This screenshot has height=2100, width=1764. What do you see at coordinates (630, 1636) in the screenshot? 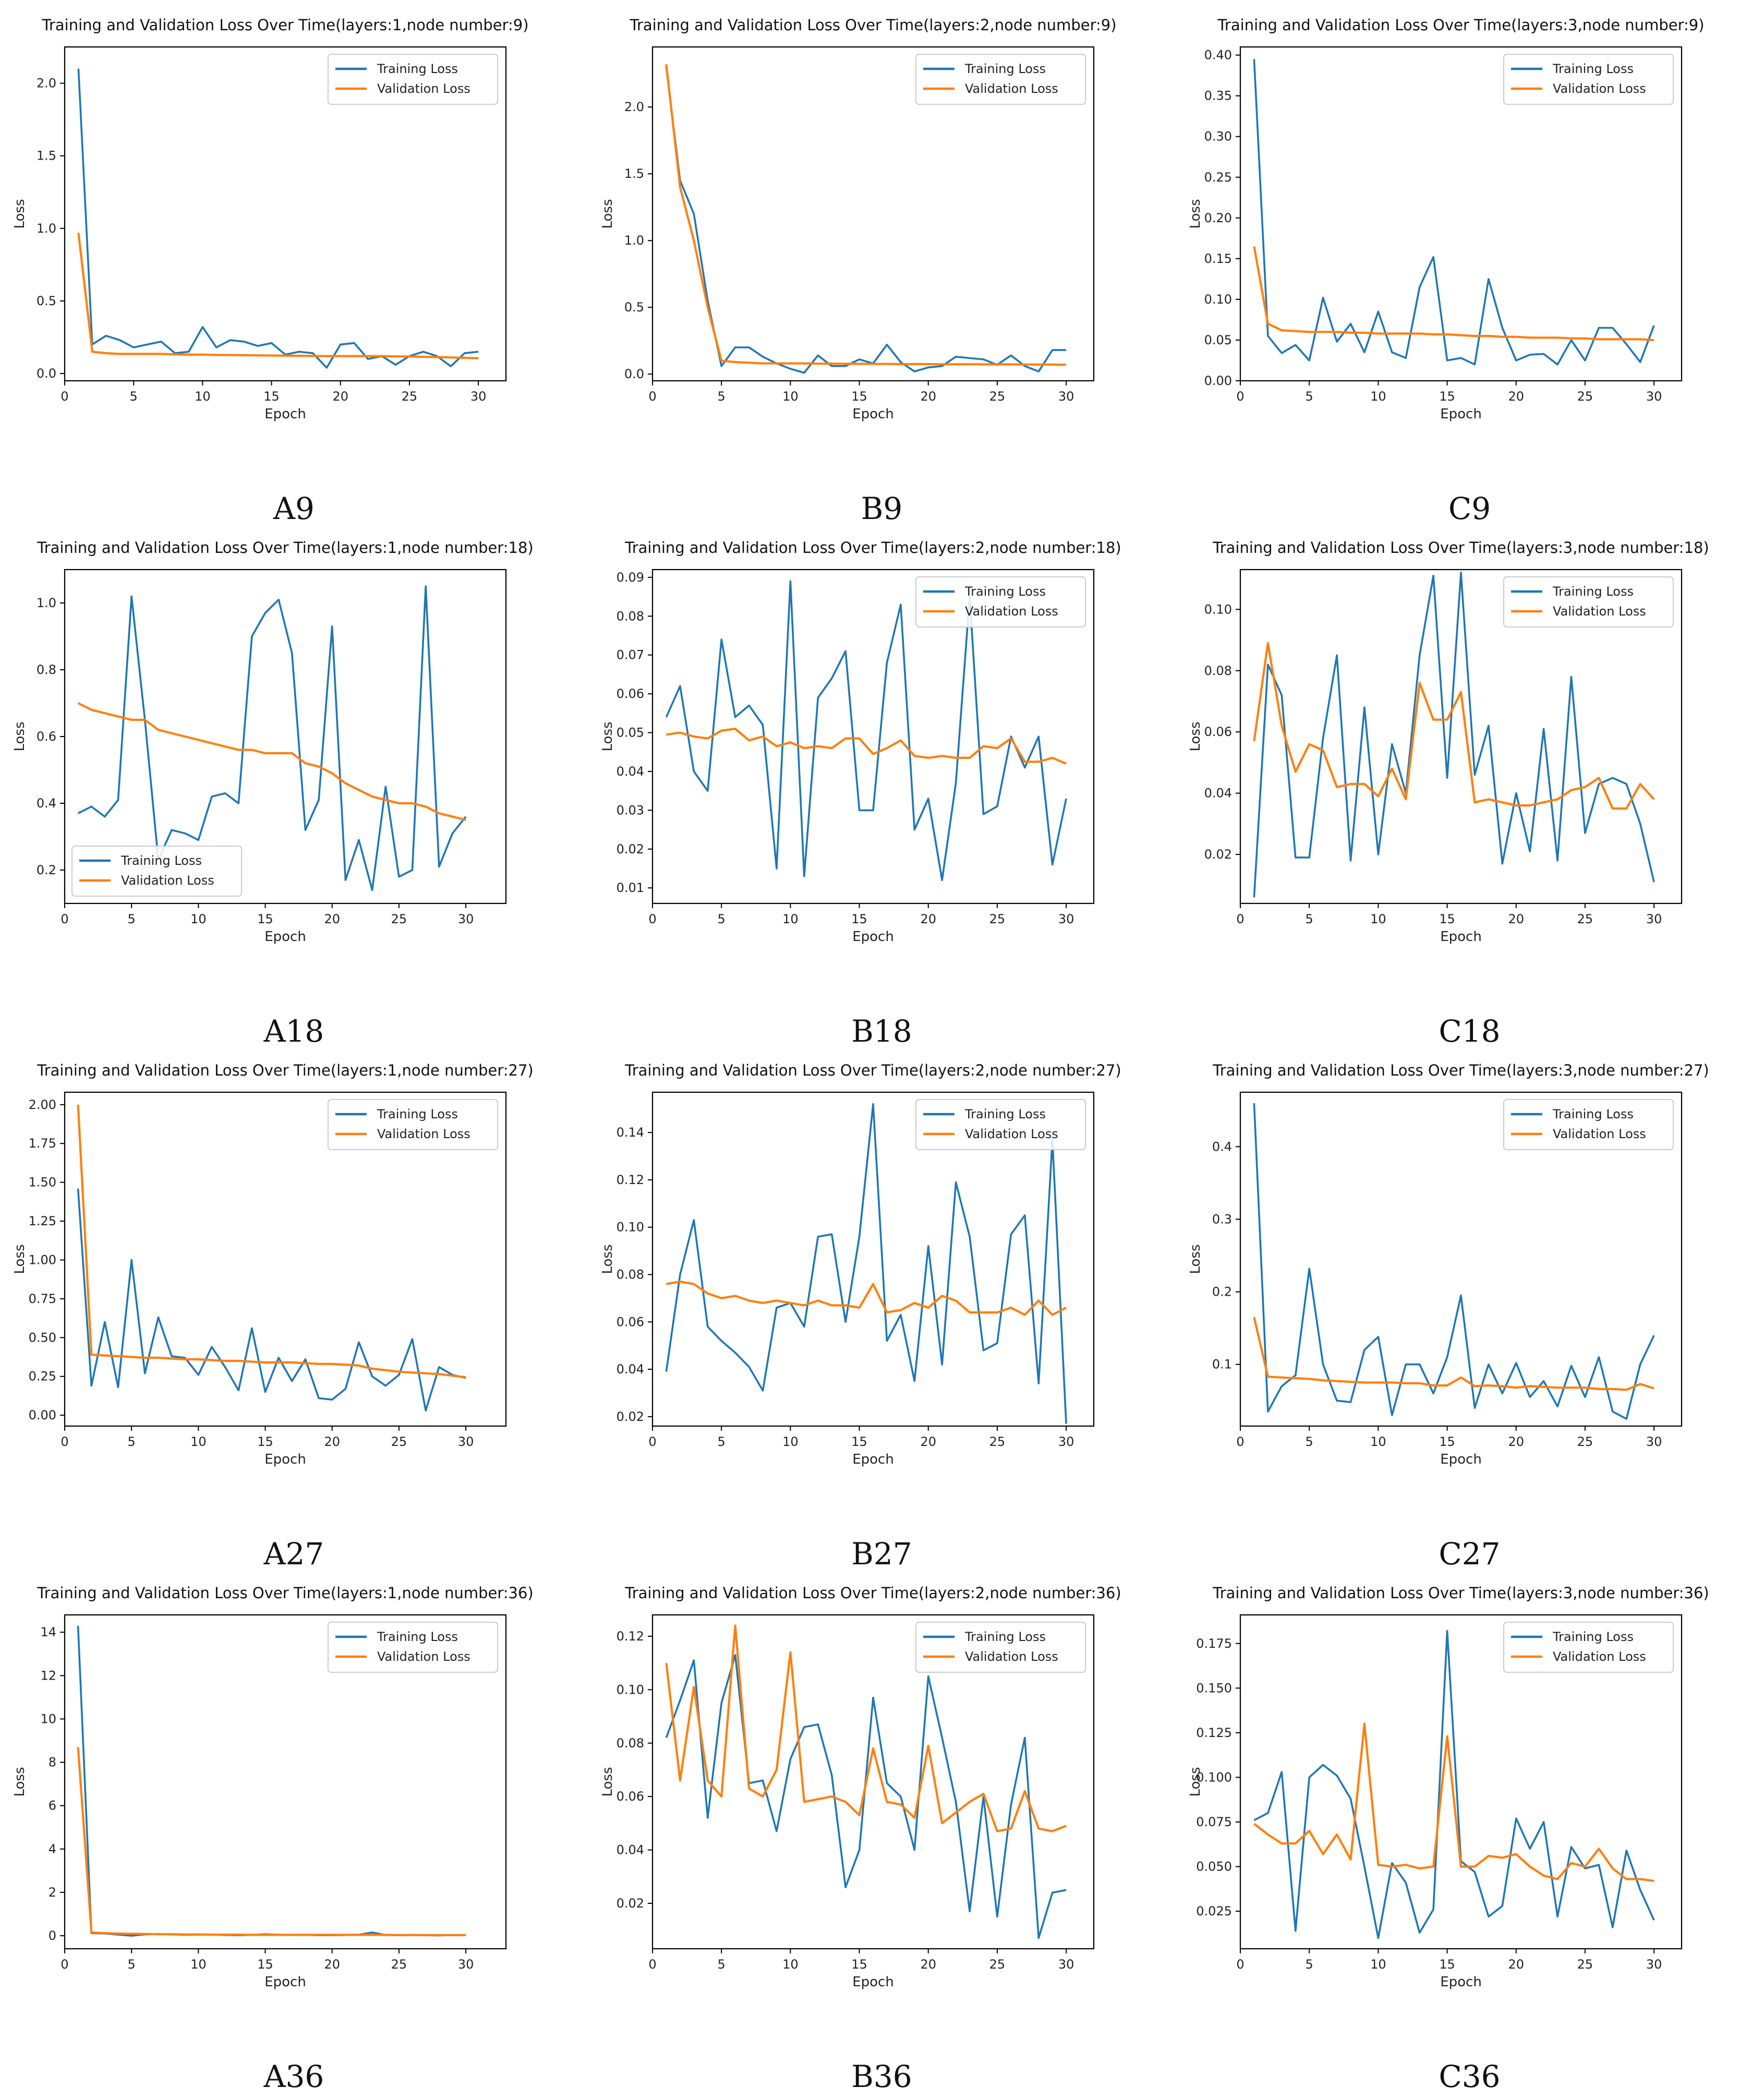
I see `y-tick-label: 0.12` at bounding box center [630, 1636].